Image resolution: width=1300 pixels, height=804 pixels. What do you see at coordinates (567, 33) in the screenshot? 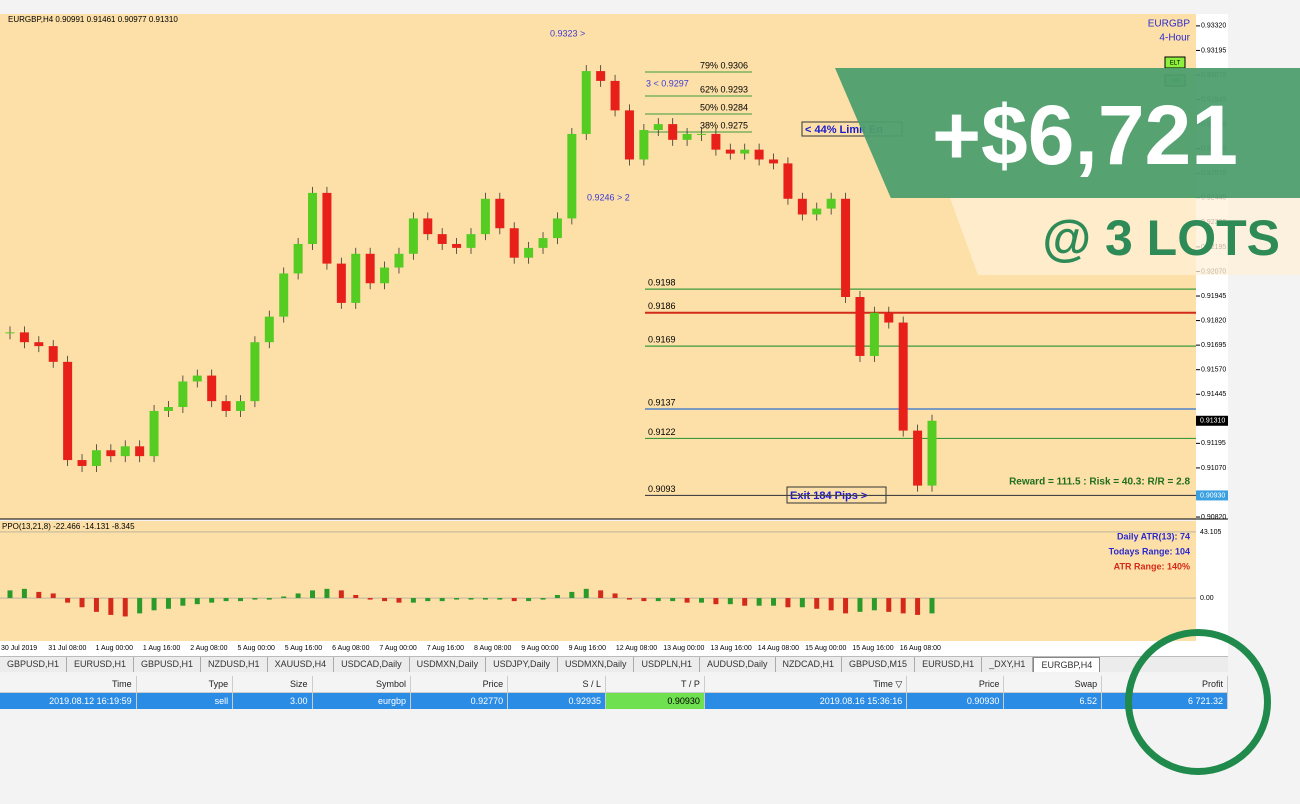
I see `annotation: 0.9323 >` at bounding box center [567, 33].